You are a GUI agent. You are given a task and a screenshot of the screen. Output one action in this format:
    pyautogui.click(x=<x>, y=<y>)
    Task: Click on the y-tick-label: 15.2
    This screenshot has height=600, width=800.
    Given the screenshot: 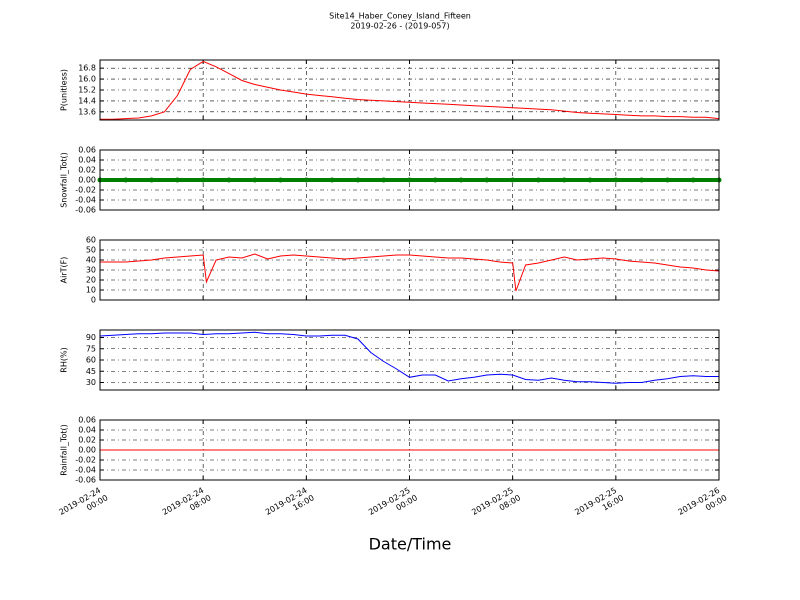 What is the action you would take?
    pyautogui.click(x=87, y=90)
    